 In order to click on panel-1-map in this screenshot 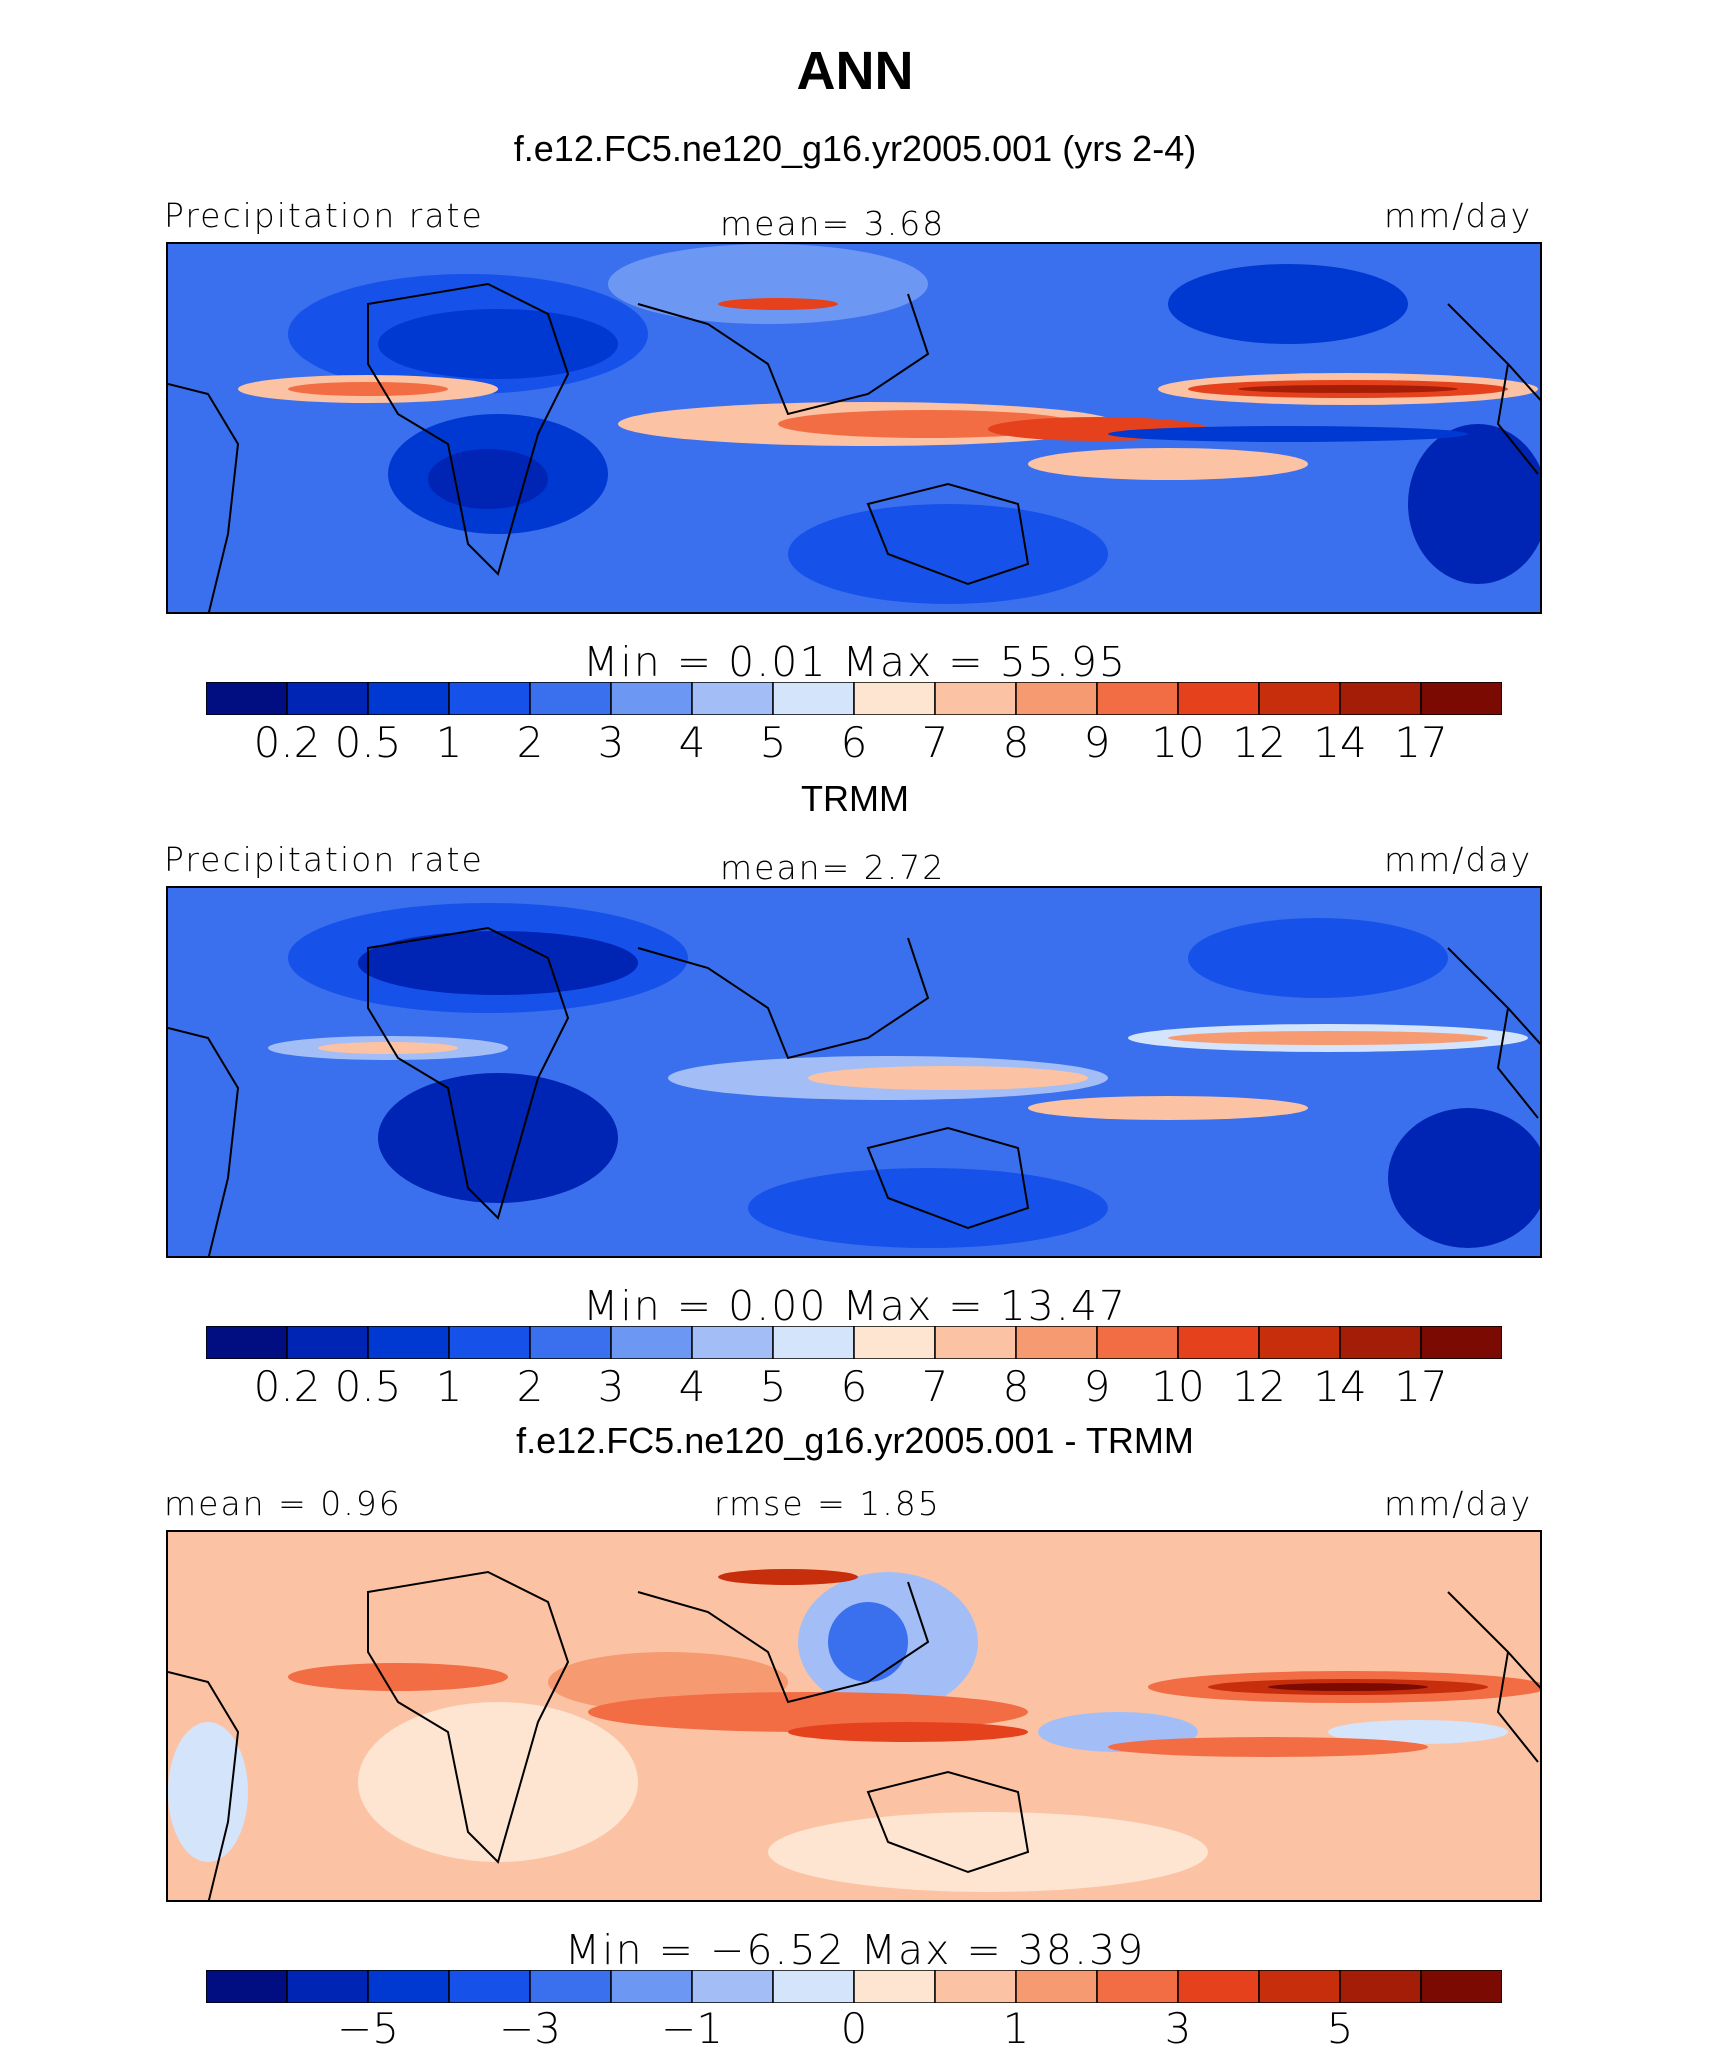, I will do `click(854, 428)`.